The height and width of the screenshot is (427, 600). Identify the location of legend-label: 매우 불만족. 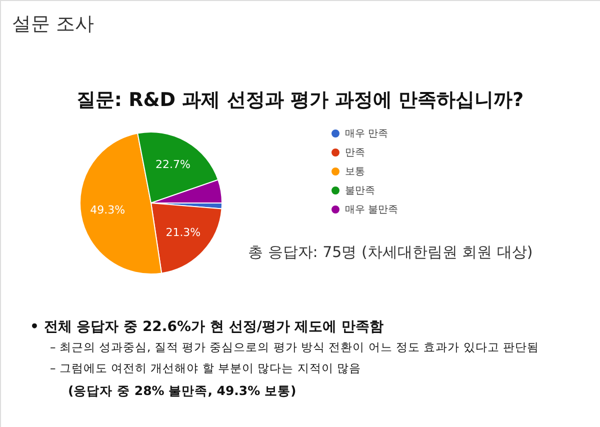
(371, 210).